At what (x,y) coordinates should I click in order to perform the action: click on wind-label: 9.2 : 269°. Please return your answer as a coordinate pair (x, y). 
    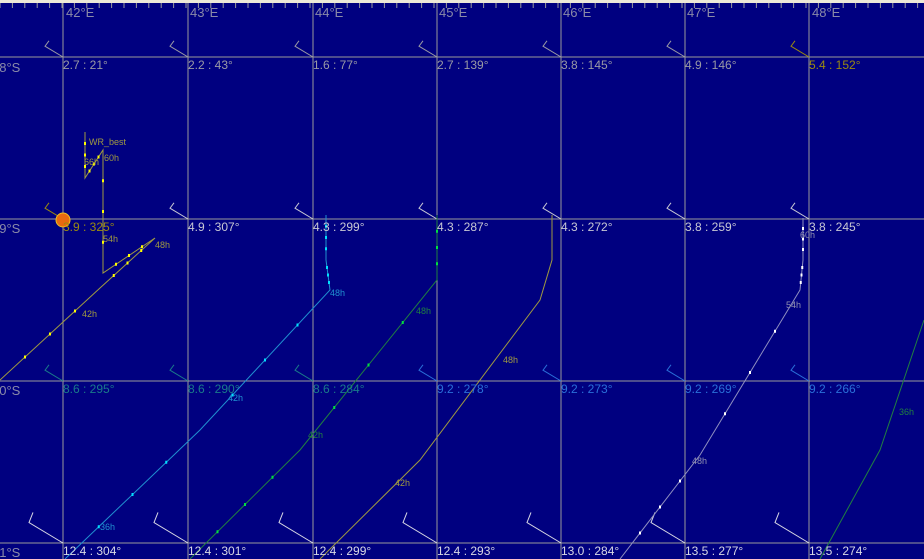
    Looking at the image, I should click on (711, 389).